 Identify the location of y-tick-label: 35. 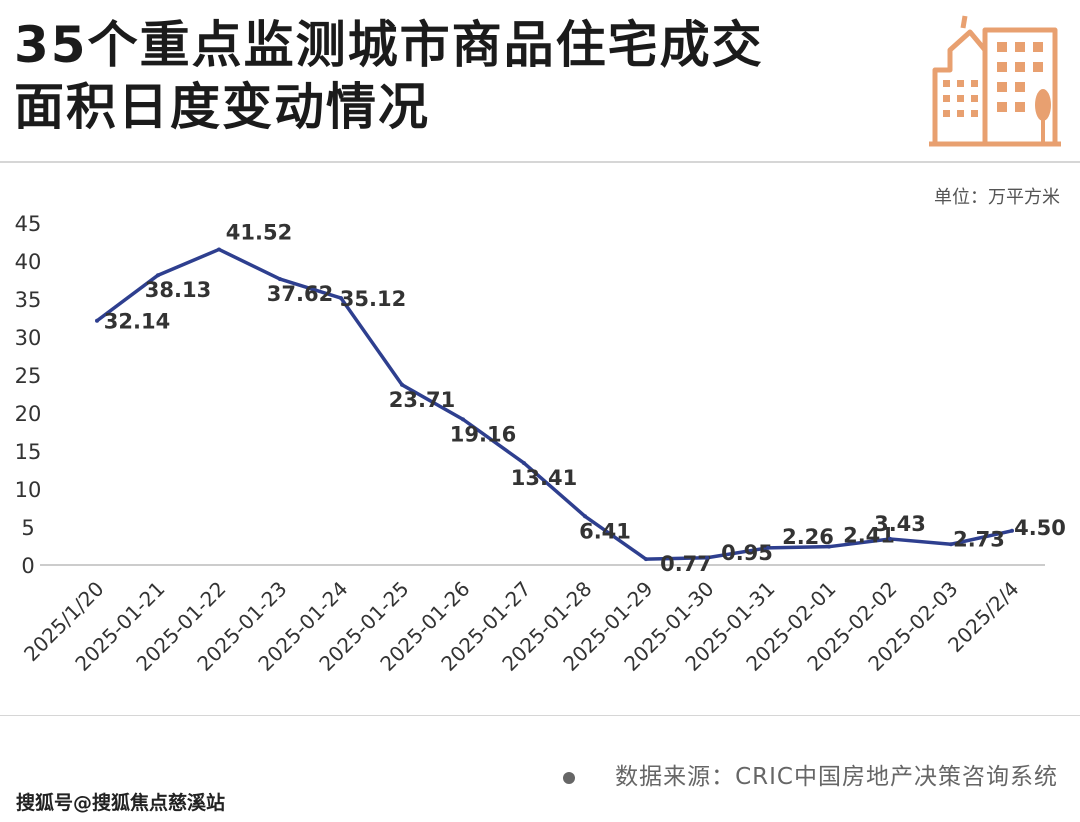
(28, 300).